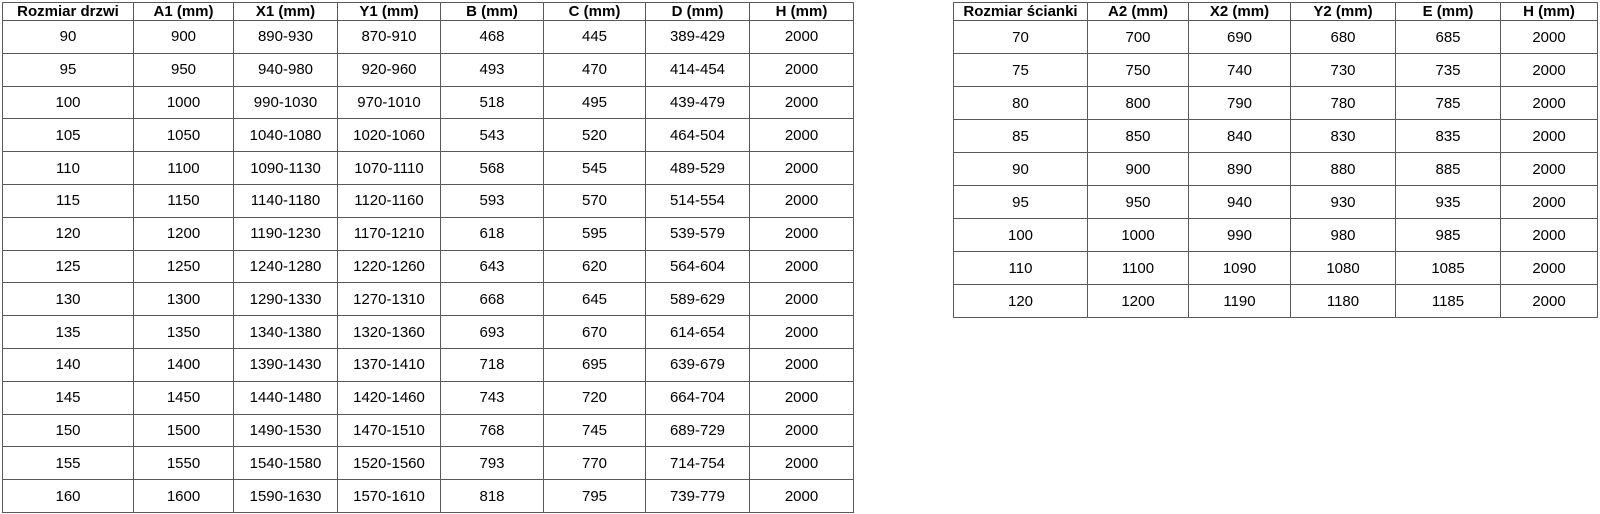 This screenshot has height=514, width=1600. I want to click on table-cell: 495, so click(594, 102).